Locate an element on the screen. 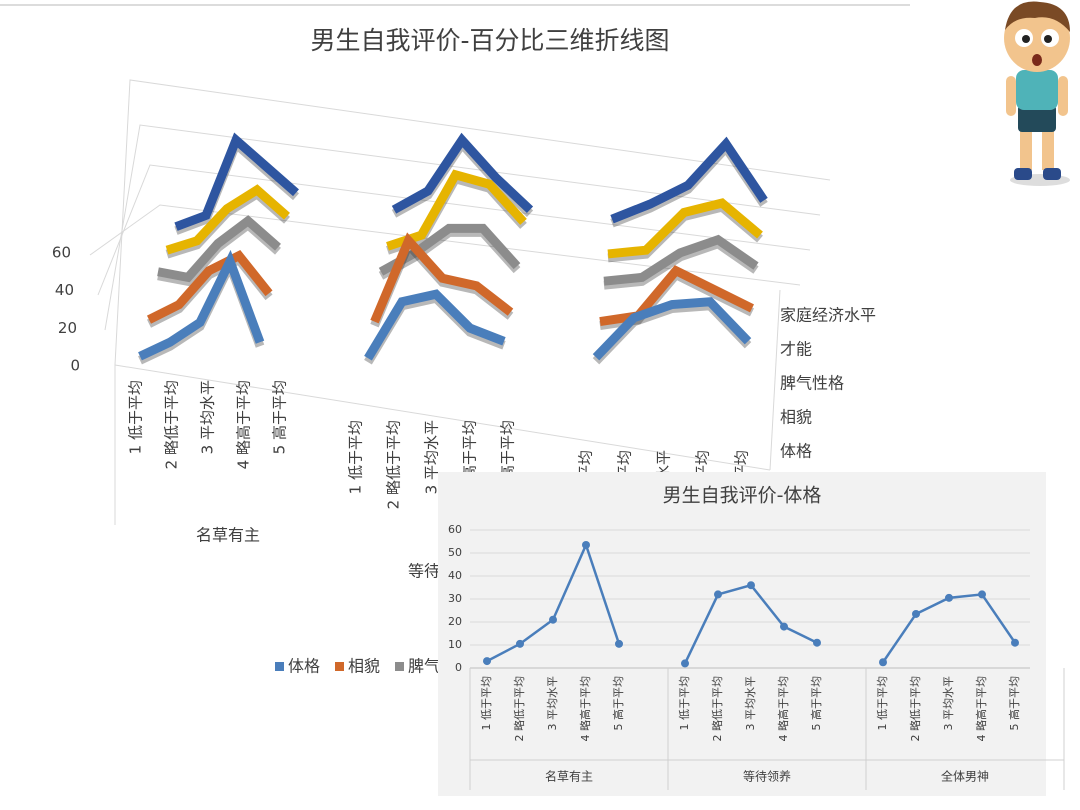 The width and height of the screenshot is (1080, 810). y-tick-label: 0 is located at coordinates (458, 667).